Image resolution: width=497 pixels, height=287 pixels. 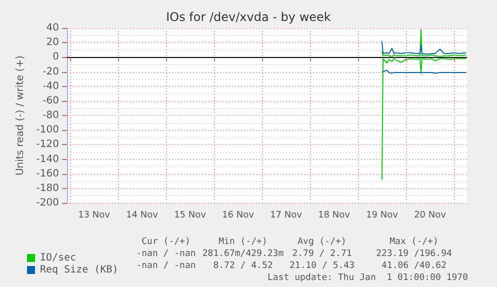 I want to click on text: Cur (-/+), so click(x=166, y=242).